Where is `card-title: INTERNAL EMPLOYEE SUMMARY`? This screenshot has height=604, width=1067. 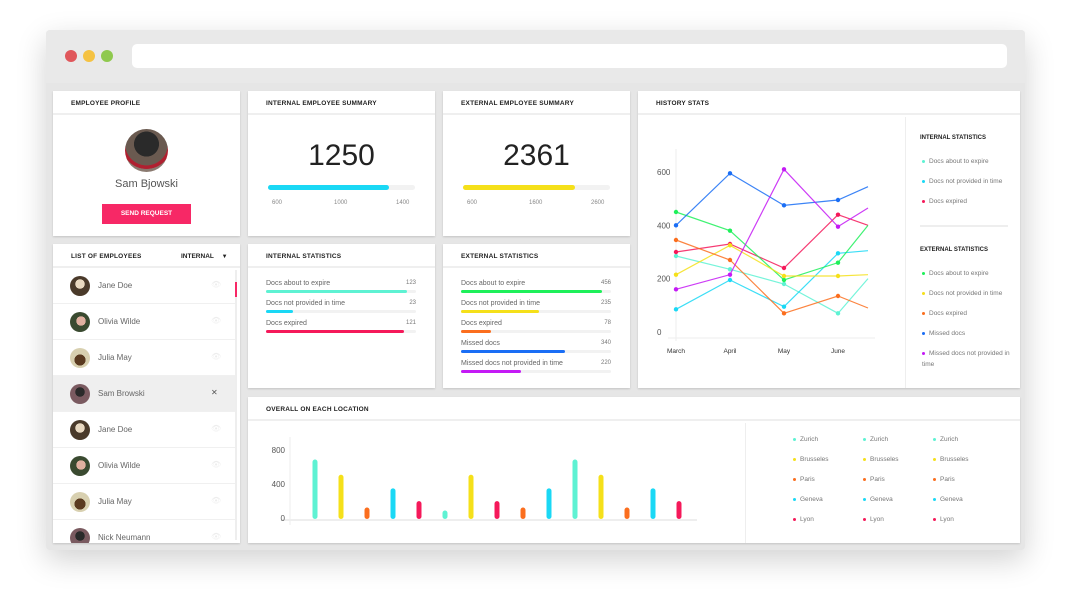 card-title: INTERNAL EMPLOYEE SUMMARY is located at coordinates (341, 103).